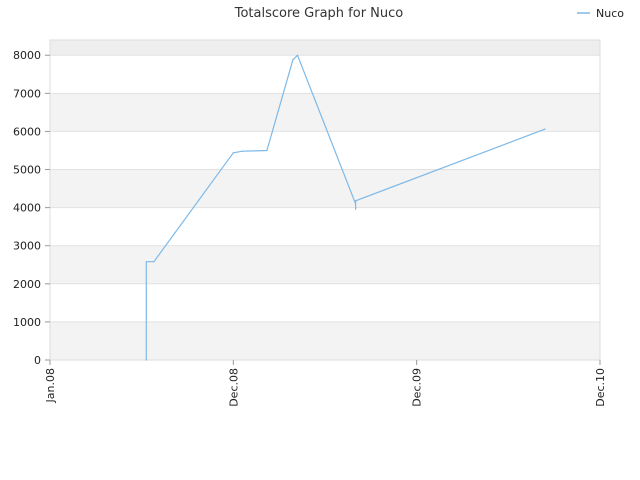  Describe the element at coordinates (233, 387) in the screenshot. I see `x-tick-label: Dec.08` at that location.